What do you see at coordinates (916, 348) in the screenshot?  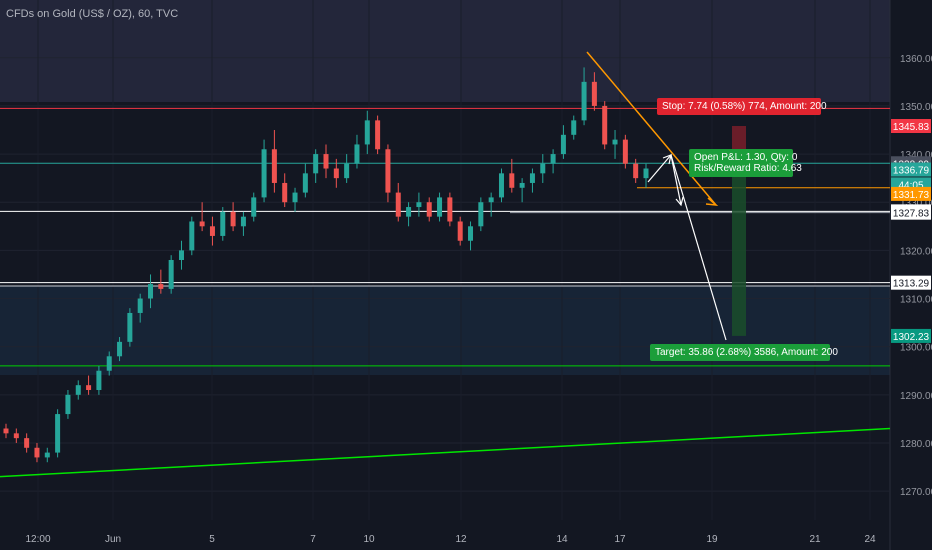 I see `y-tick-label: 1300.00` at bounding box center [916, 348].